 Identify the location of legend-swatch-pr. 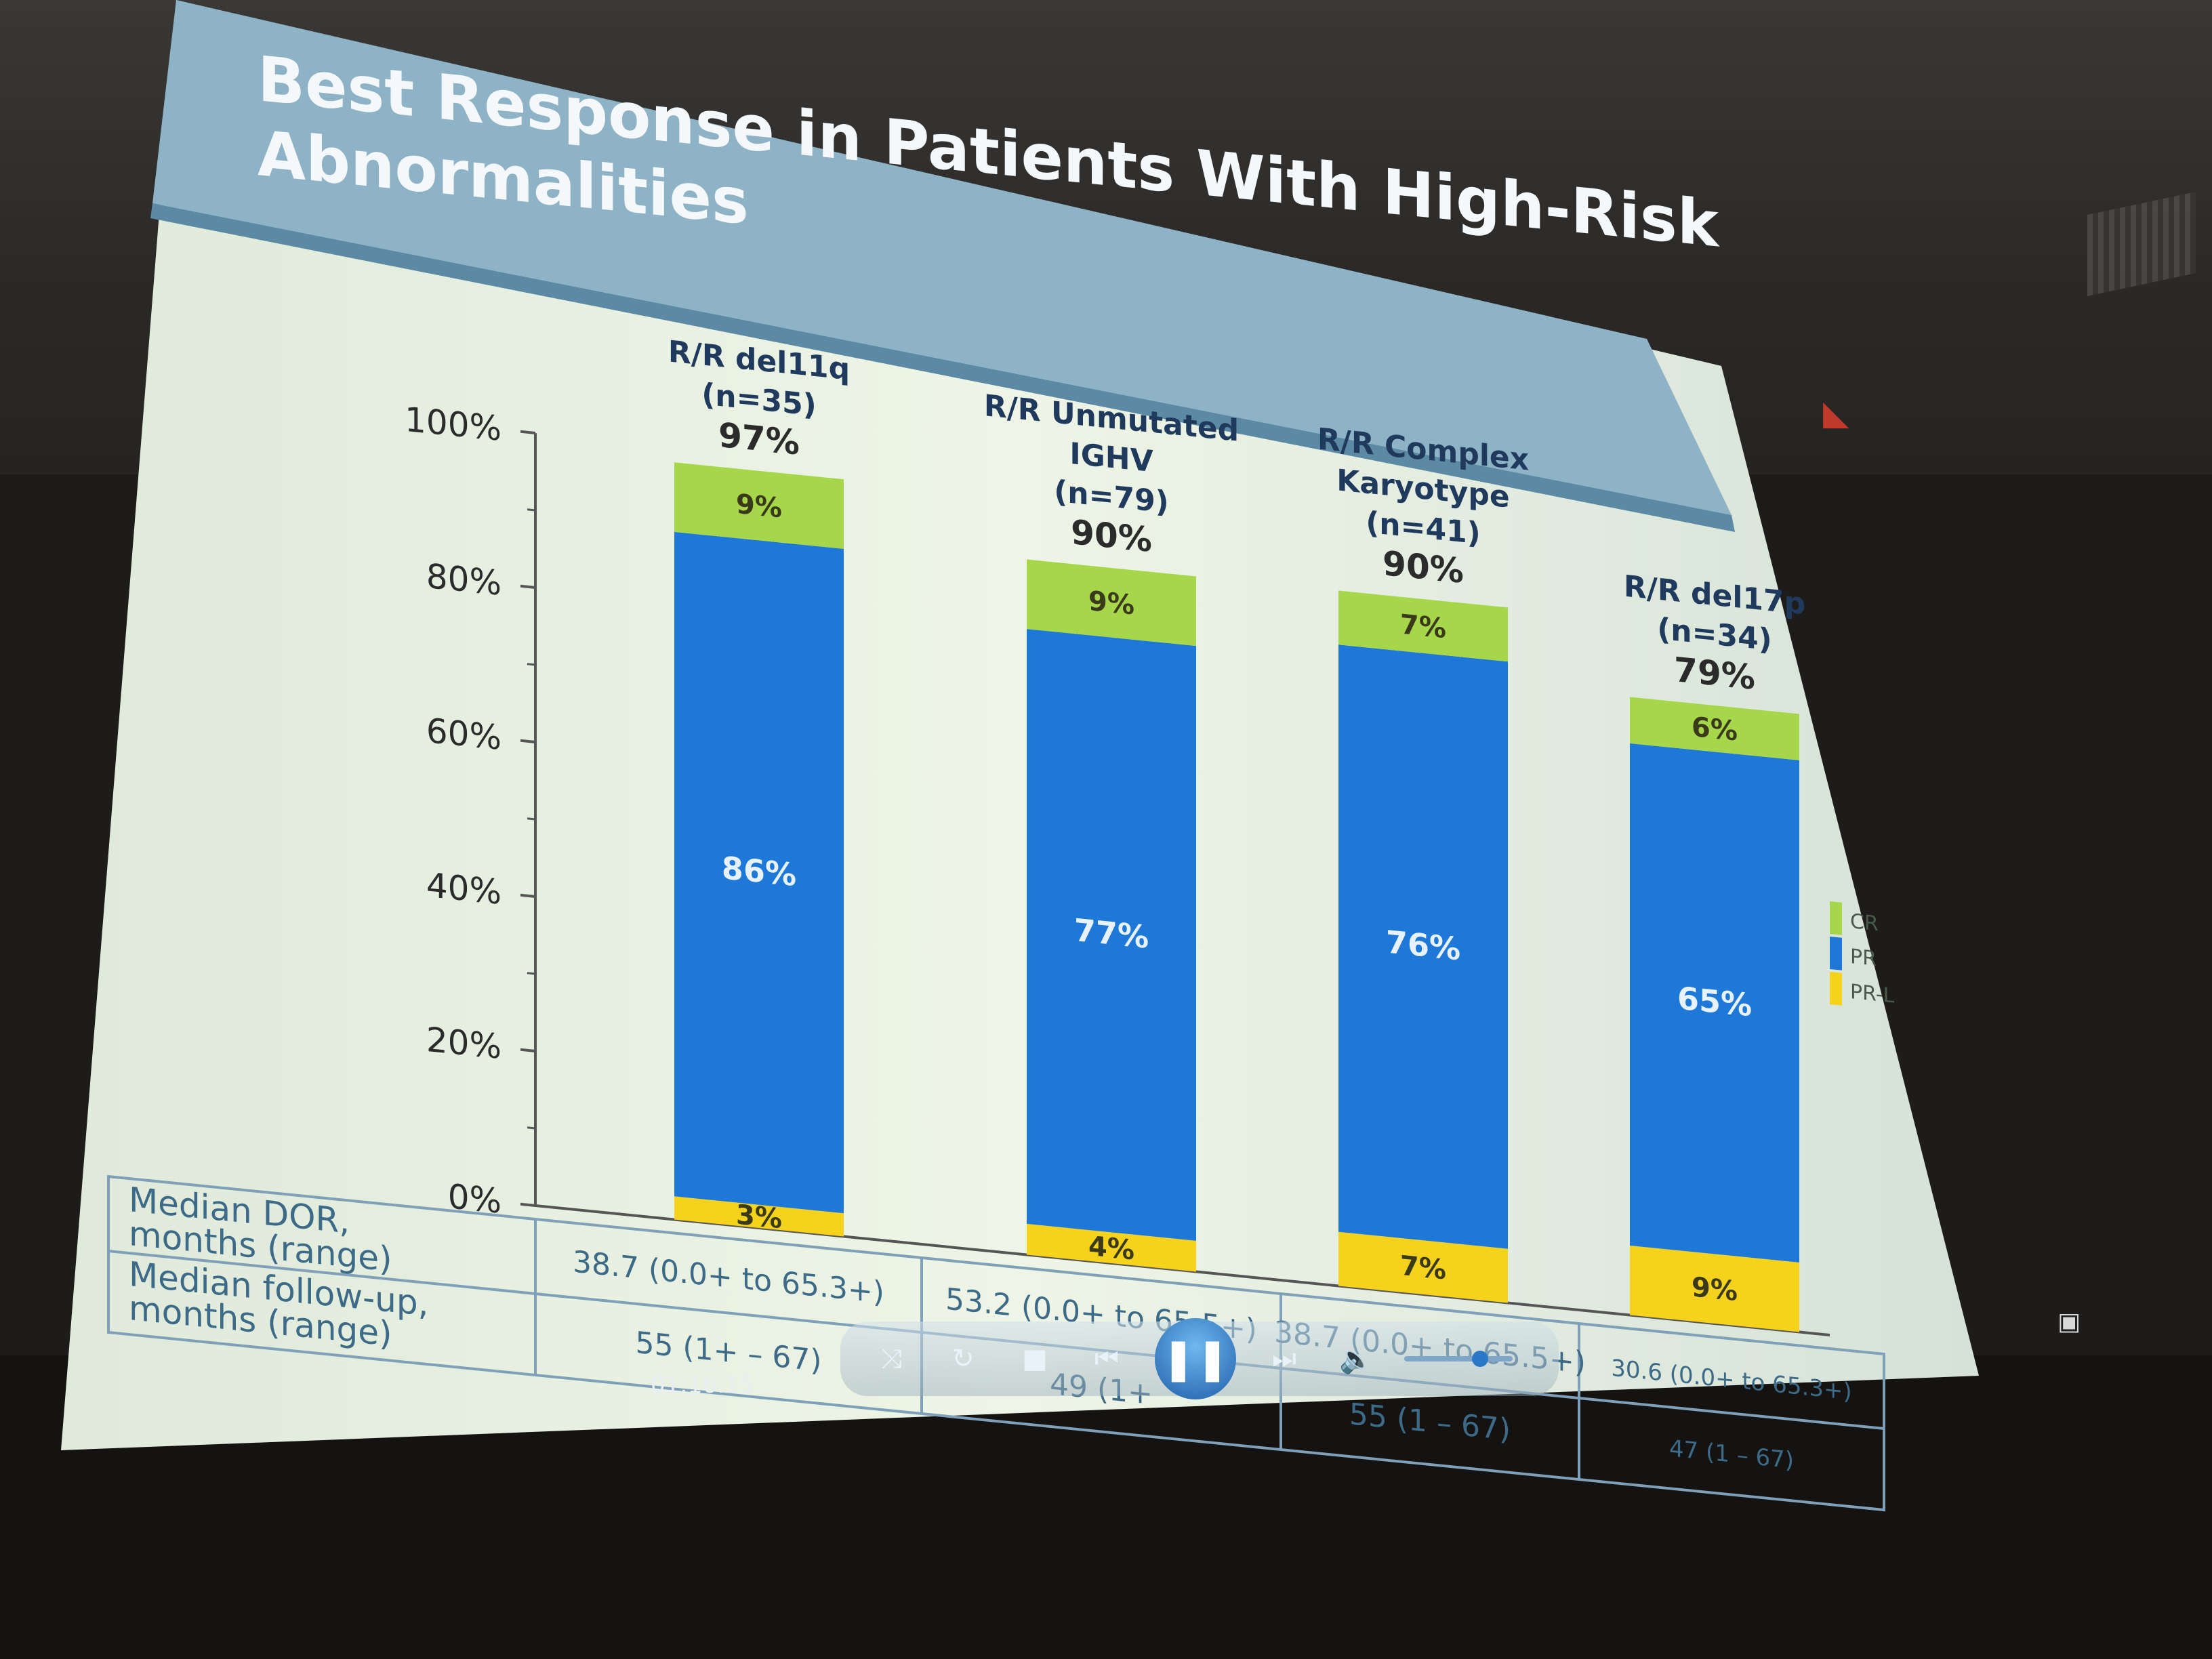
(1836, 954).